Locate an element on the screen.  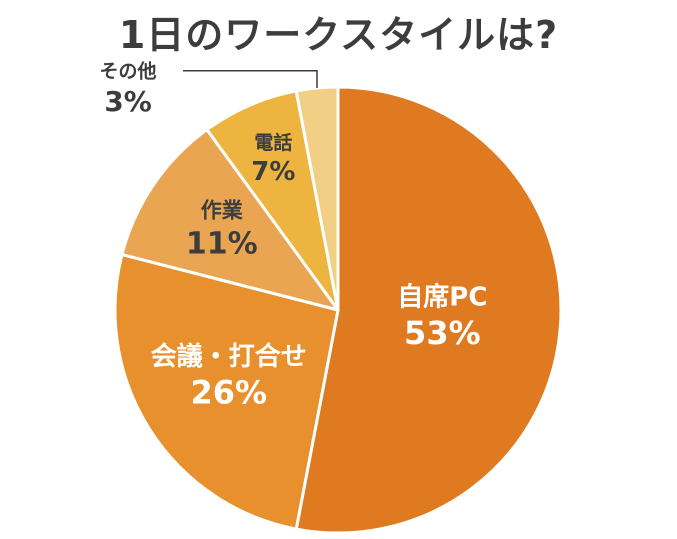
slice-name-label: その他 is located at coordinates (127, 70).